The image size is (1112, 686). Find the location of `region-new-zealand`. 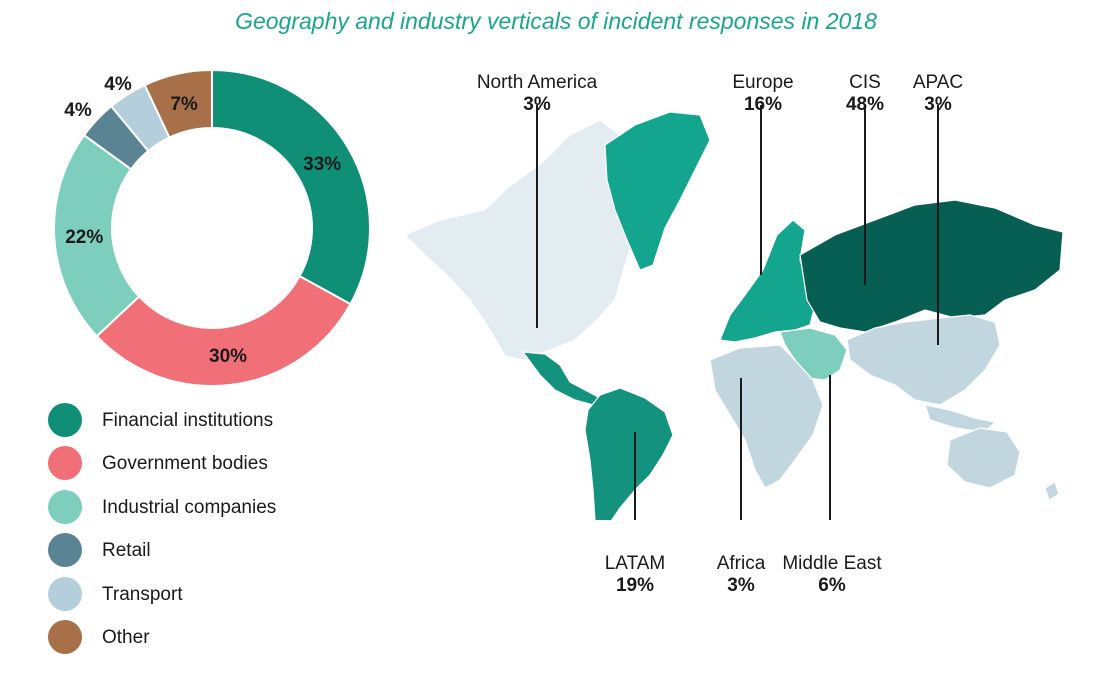

region-new-zealand is located at coordinates (1052, 491).